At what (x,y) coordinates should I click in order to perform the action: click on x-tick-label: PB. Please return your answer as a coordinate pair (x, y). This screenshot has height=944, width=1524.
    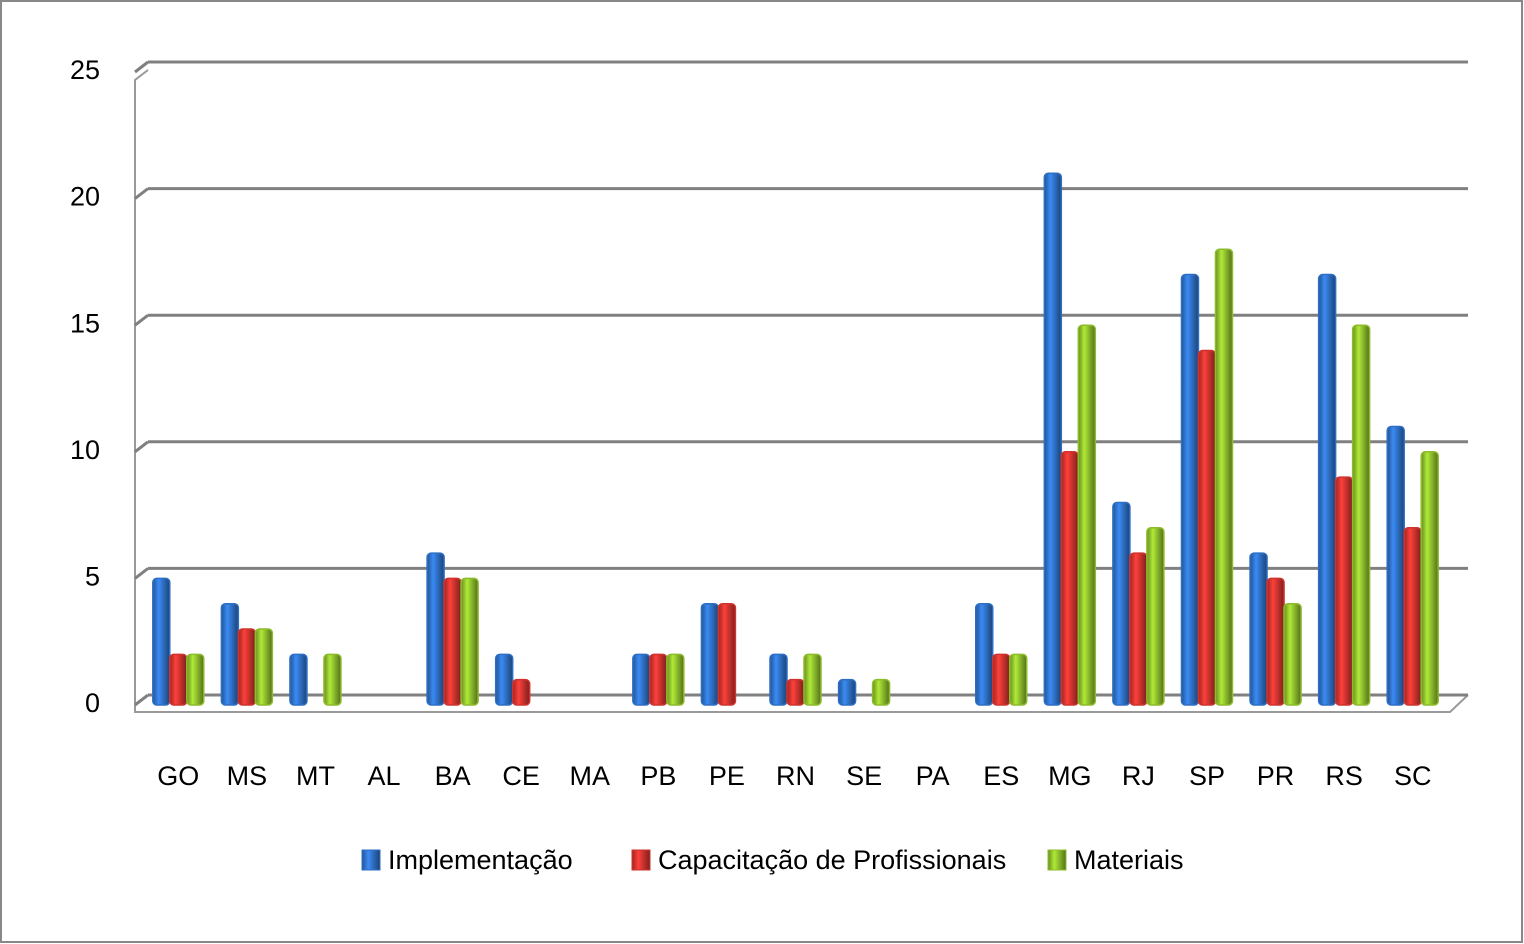
    Looking at the image, I should click on (658, 776).